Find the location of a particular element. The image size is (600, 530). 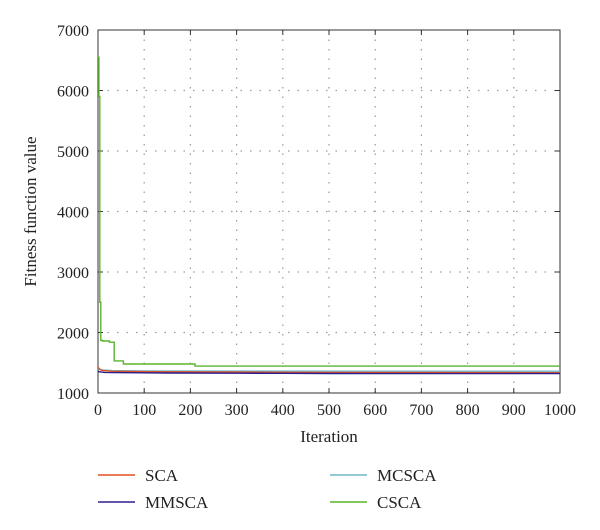

y-tick-label: 4000 is located at coordinates (73, 213).